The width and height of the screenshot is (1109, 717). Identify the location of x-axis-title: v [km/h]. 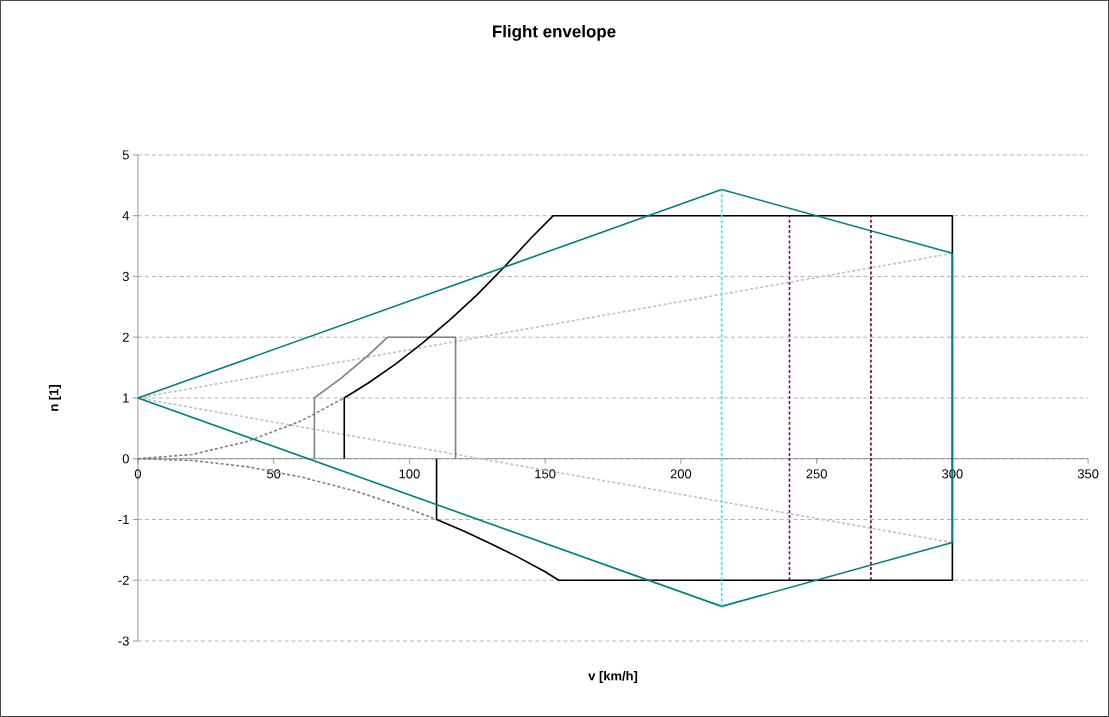
(613, 677).